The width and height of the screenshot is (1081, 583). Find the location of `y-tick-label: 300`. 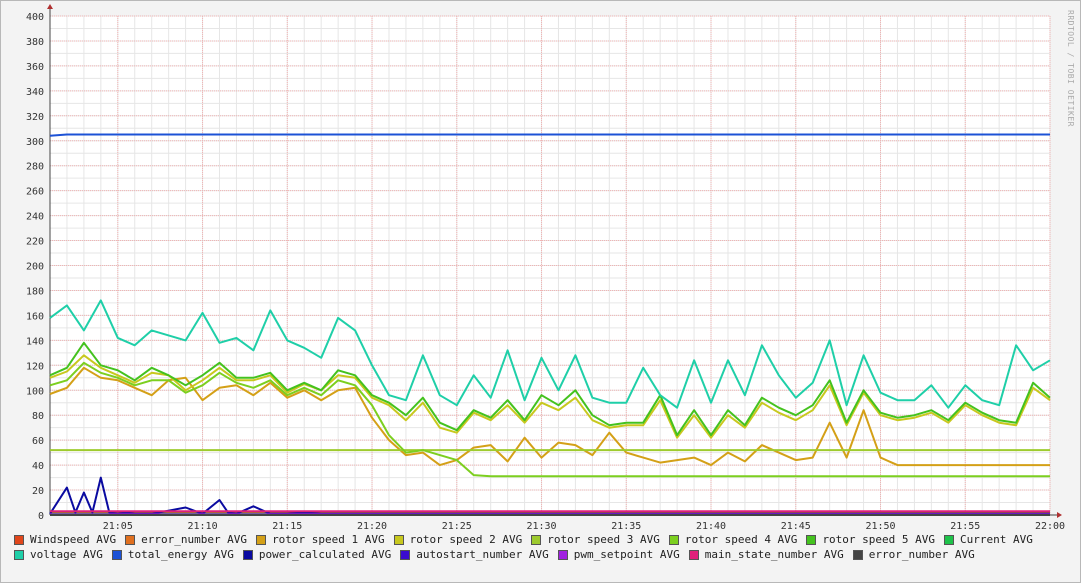

y-tick-label: 300 is located at coordinates (35, 142).